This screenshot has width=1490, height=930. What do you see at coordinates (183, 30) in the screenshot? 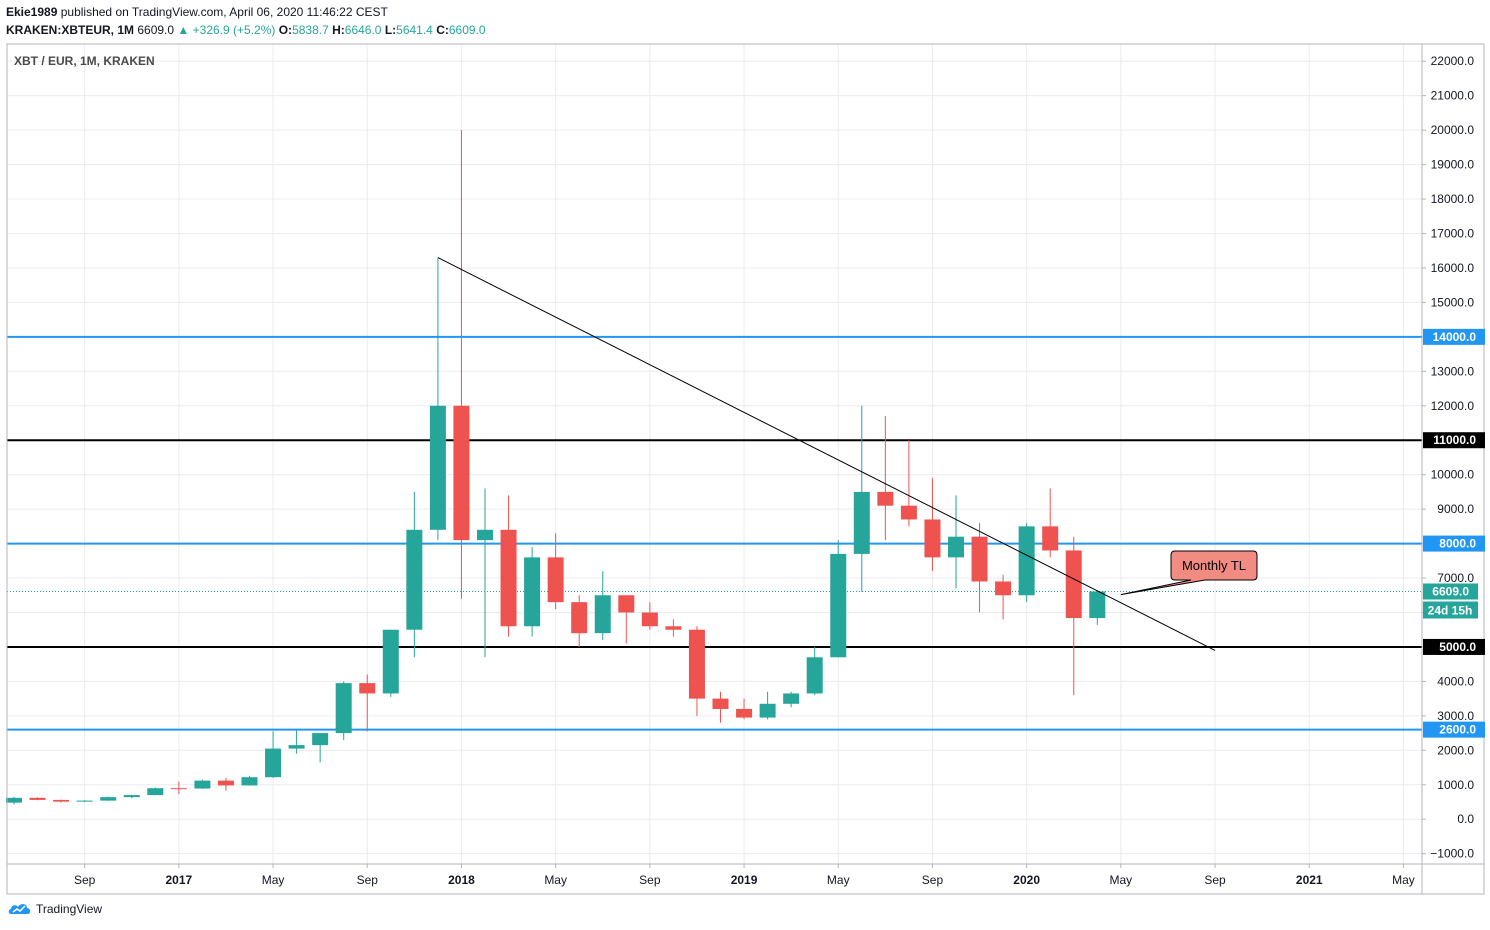
I see `up-arrow-icon: ▲` at bounding box center [183, 30].